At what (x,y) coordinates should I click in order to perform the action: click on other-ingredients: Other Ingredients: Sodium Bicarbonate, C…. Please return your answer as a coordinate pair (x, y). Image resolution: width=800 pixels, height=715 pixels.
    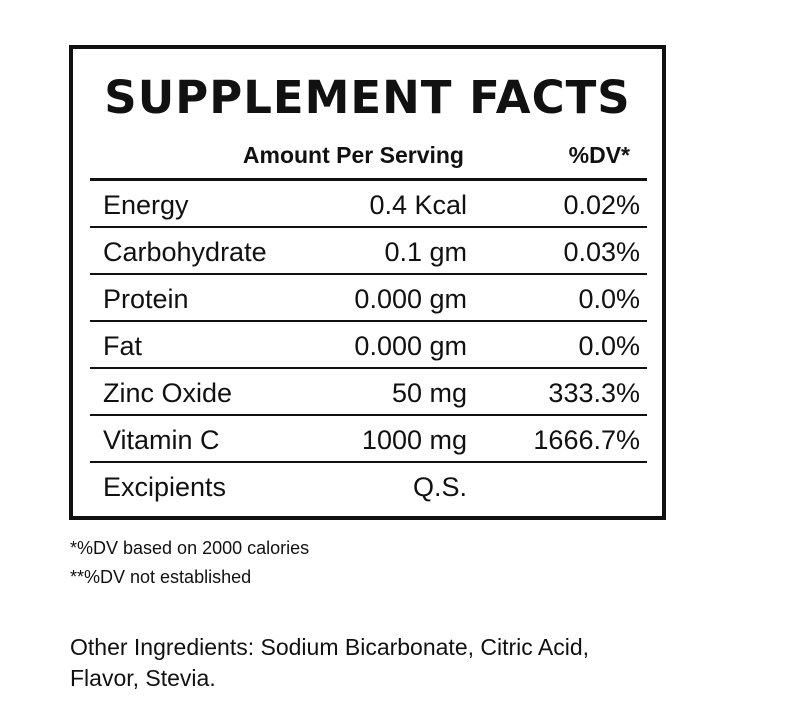
    Looking at the image, I should click on (330, 662).